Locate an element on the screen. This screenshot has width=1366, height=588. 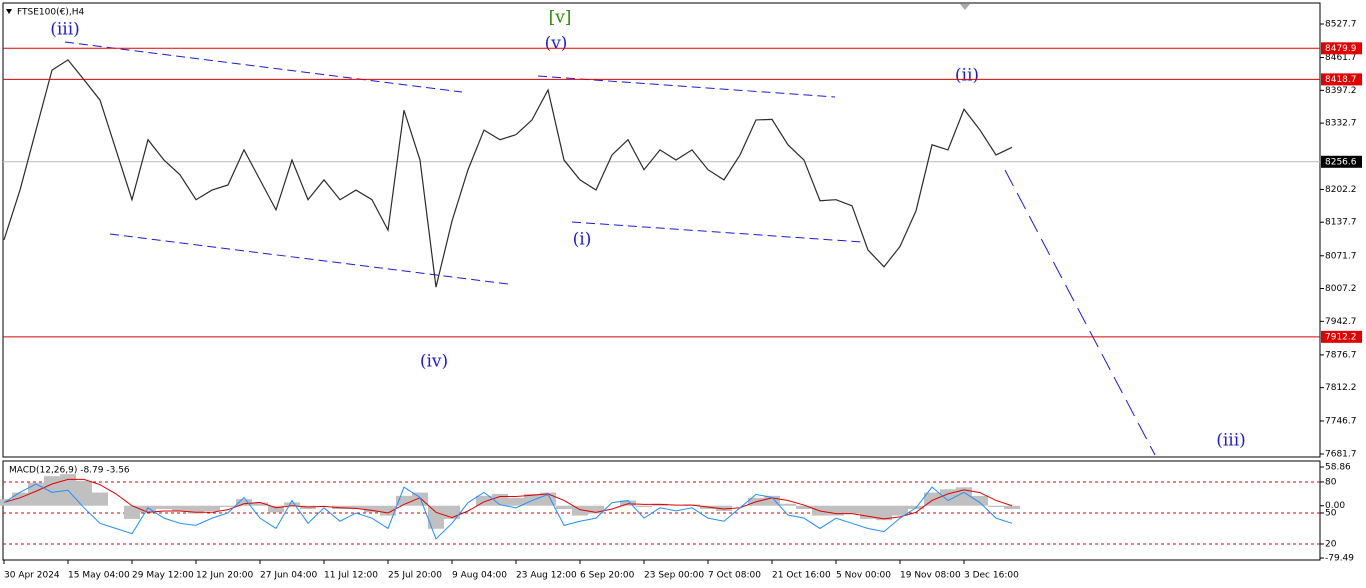
level-label: 8479.9 is located at coordinates (1341, 49).